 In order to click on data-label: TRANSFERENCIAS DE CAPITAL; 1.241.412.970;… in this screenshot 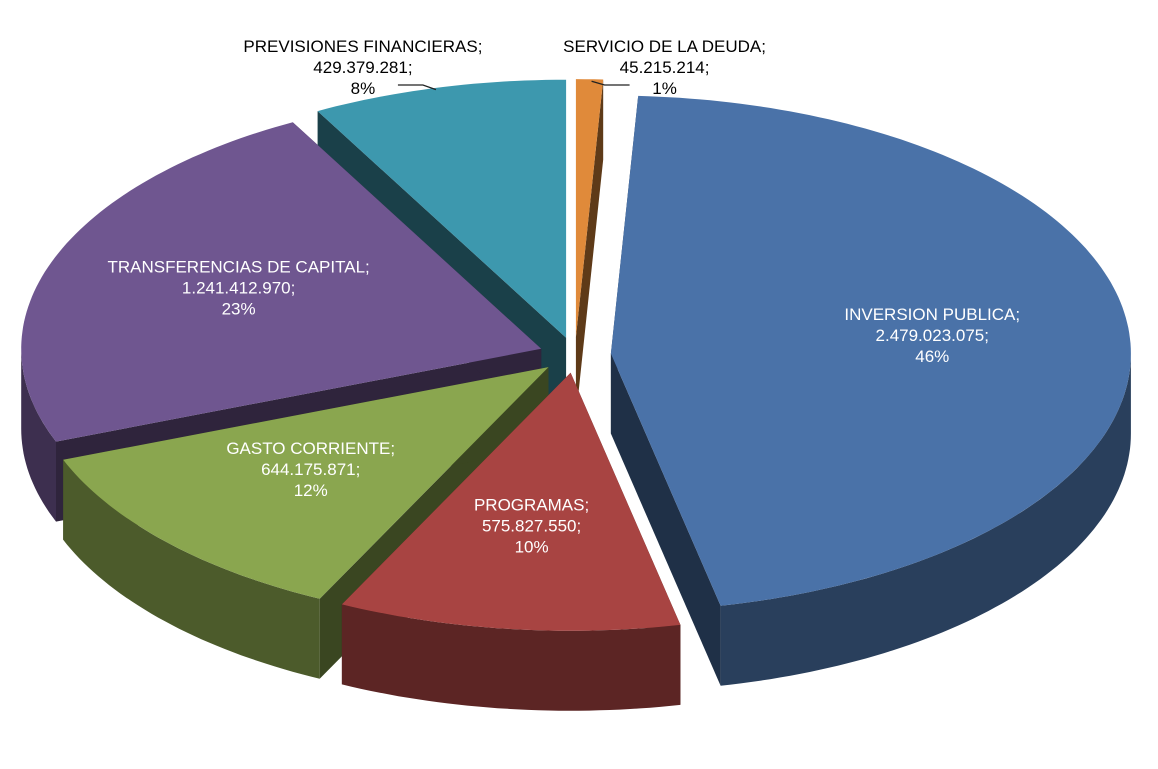, I will do `click(238, 288)`.